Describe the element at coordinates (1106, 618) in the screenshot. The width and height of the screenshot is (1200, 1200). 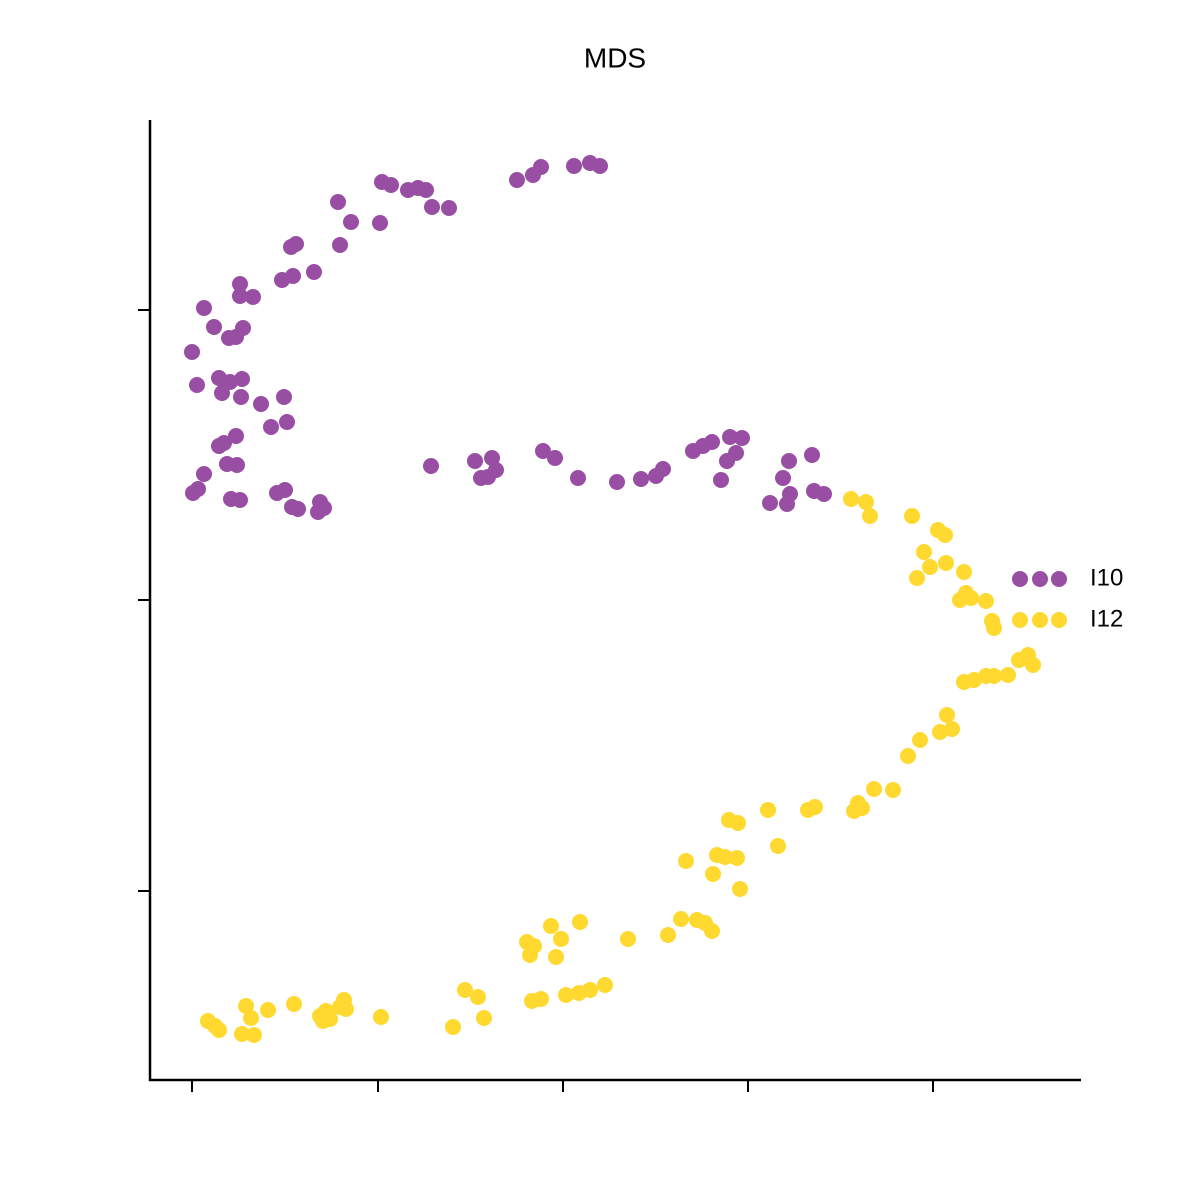
I see `legend-label: I12` at that location.